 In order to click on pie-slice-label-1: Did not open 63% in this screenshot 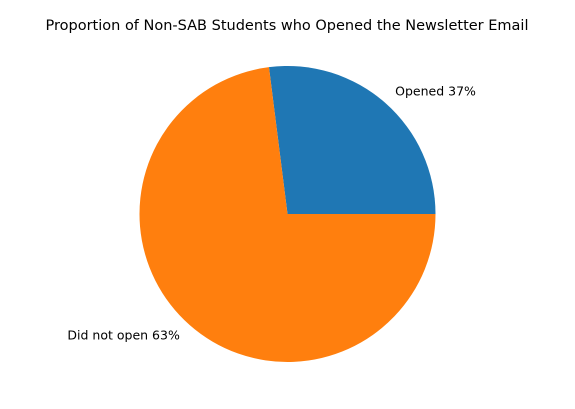, I will do `click(123, 335)`.